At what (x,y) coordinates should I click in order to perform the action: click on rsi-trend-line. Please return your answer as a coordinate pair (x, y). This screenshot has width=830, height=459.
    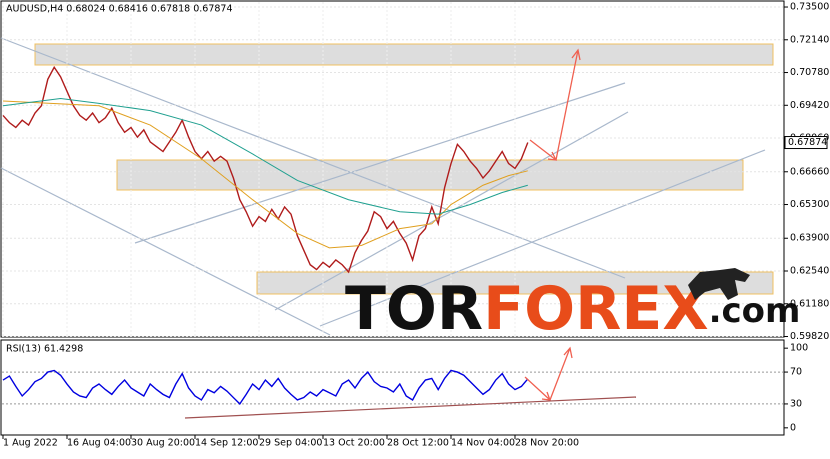
    Looking at the image, I should click on (410, 407).